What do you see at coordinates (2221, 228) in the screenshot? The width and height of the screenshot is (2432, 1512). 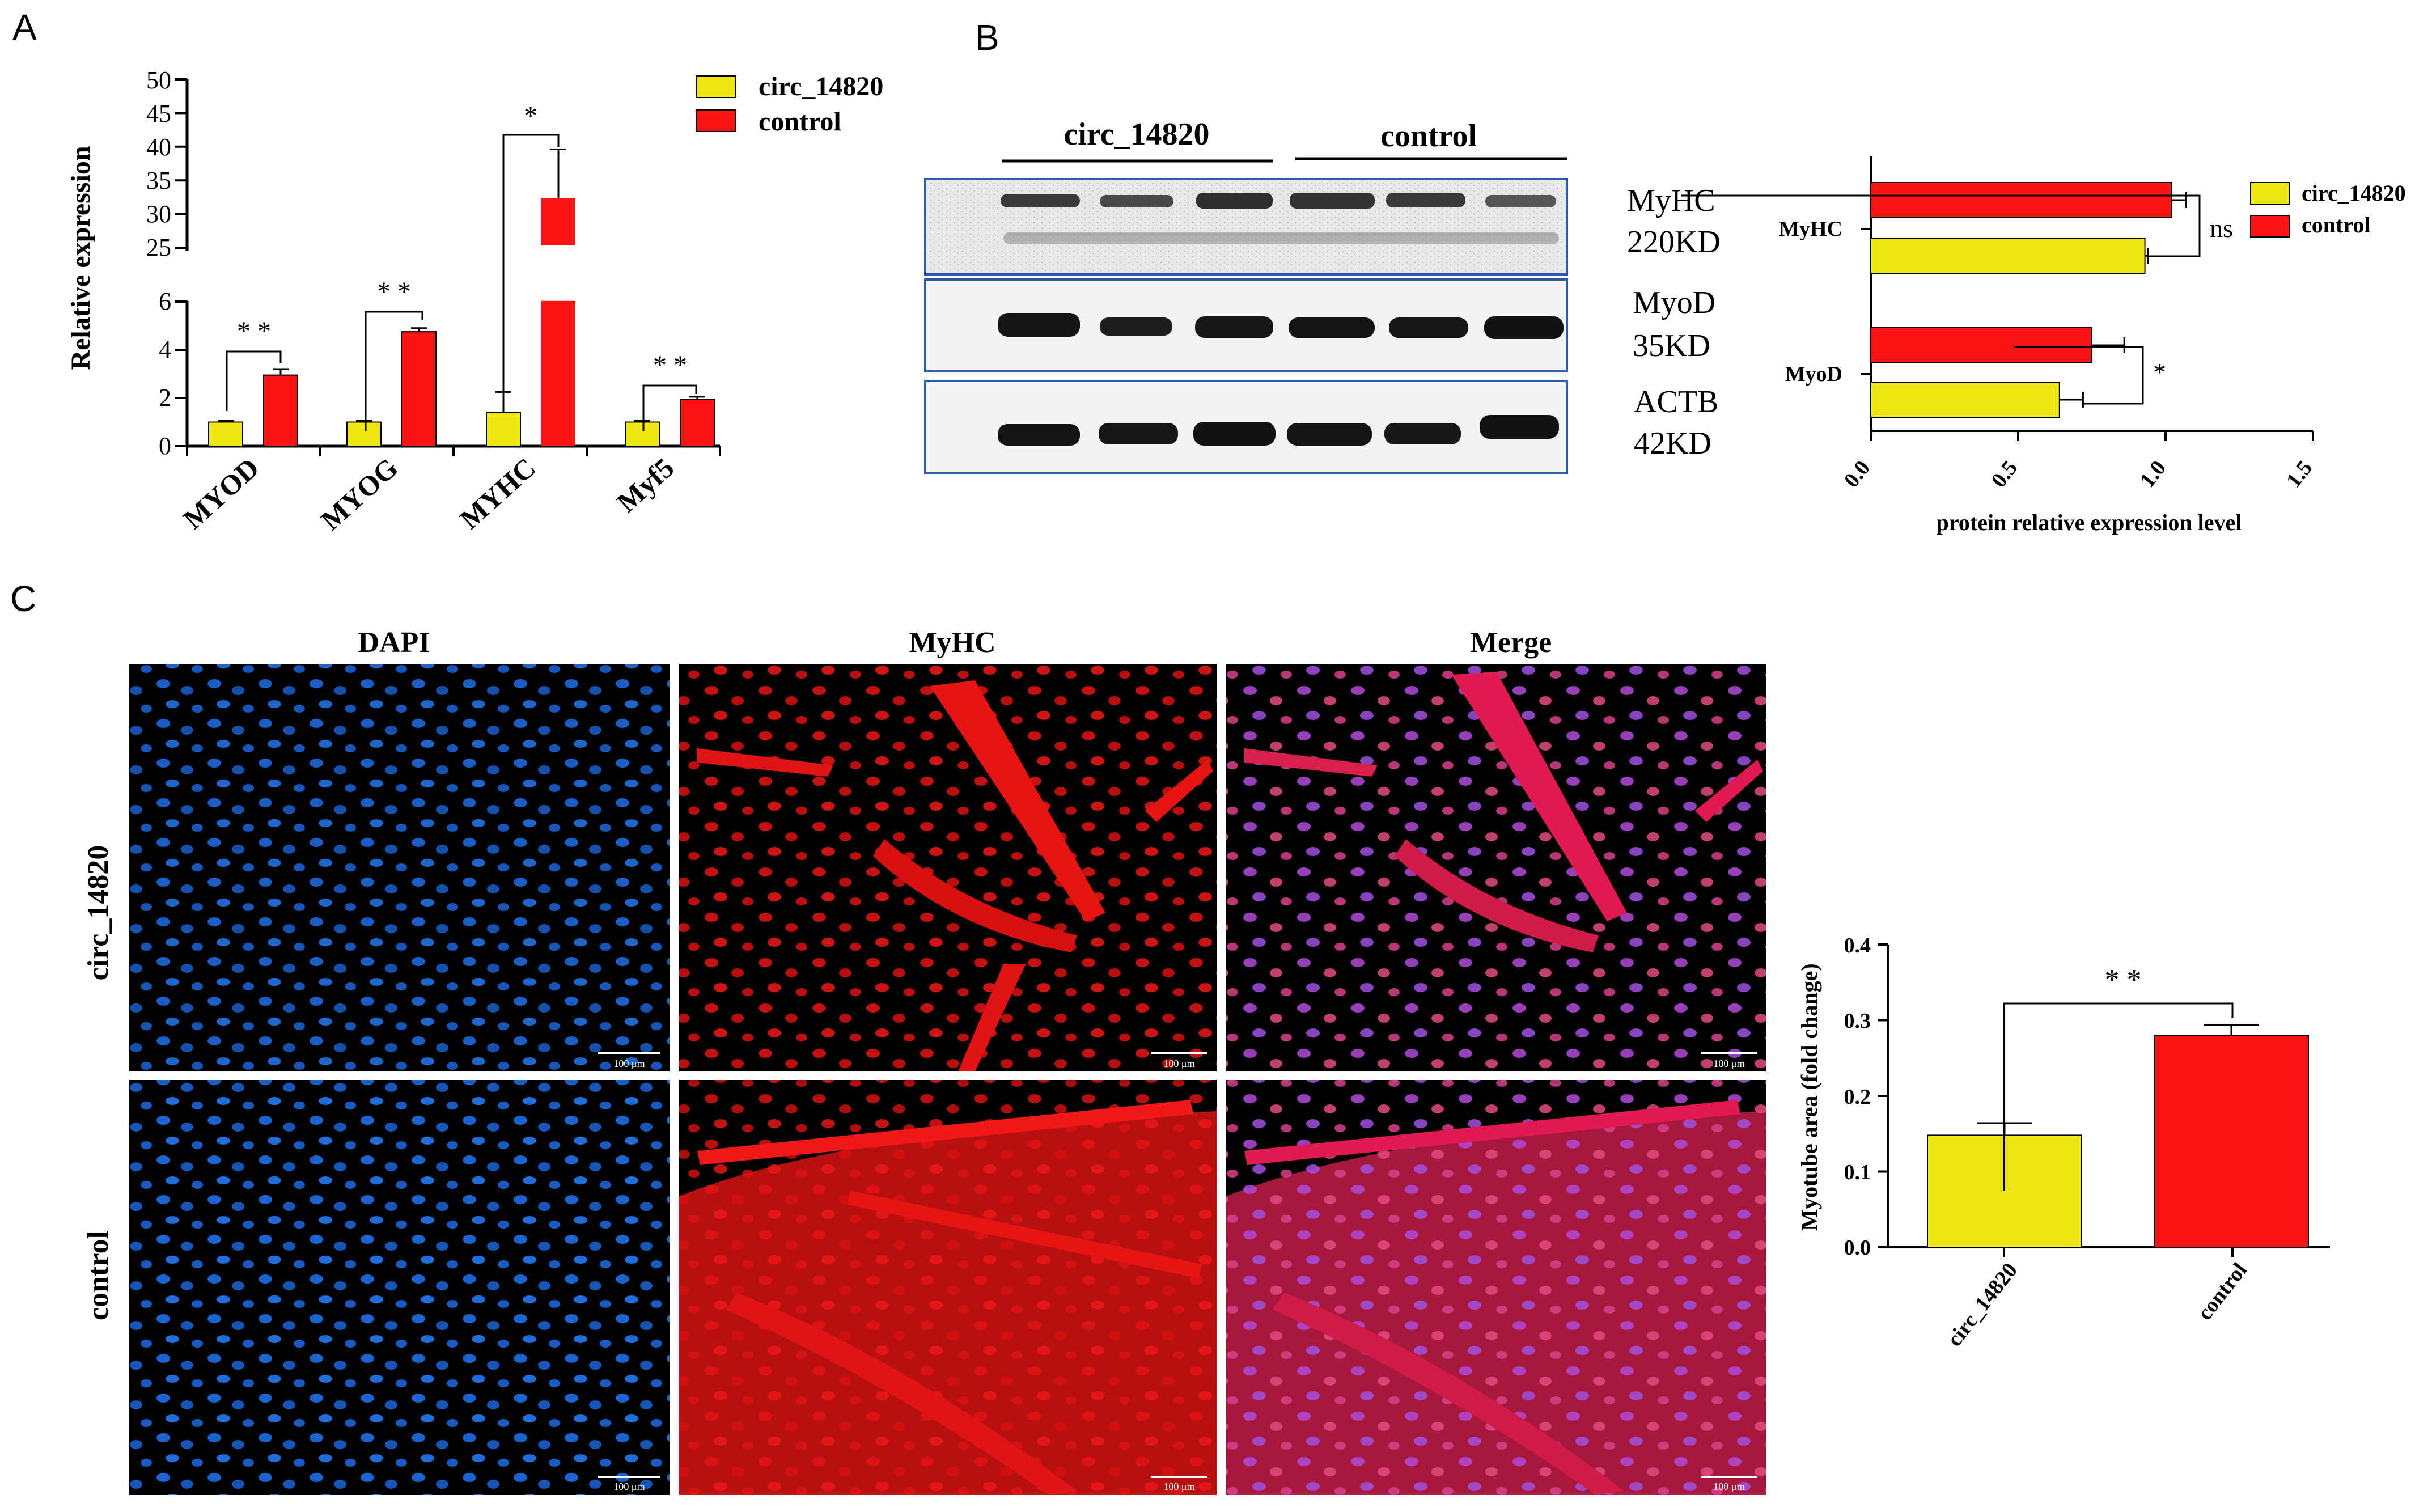 I see `b-sig-myhc: ns` at bounding box center [2221, 228].